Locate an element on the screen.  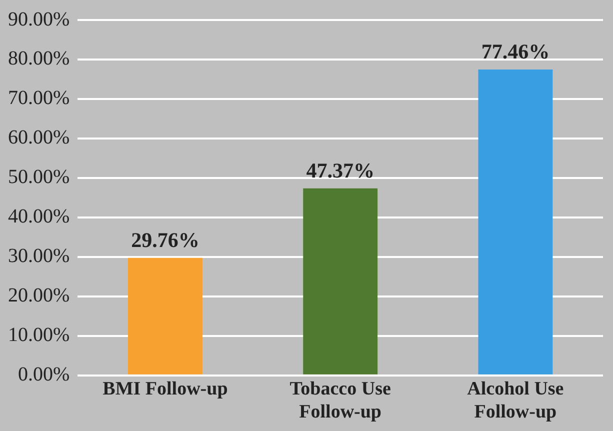
y-tick-label: 20.00% is located at coordinates (39, 295).